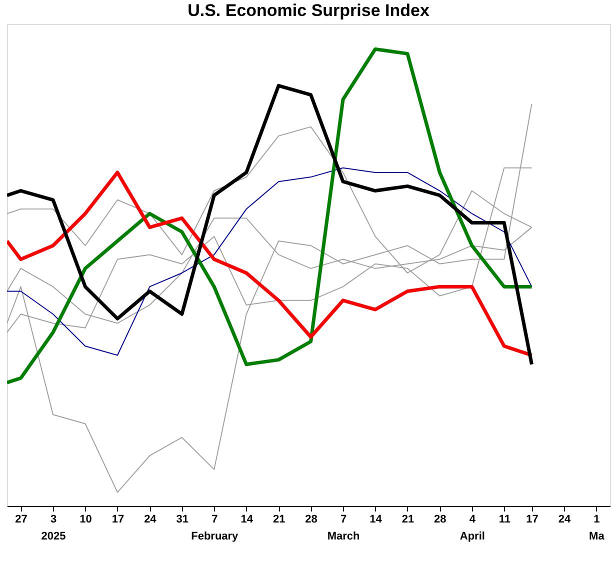  Describe the element at coordinates (21, 520) in the screenshot. I see `x-tick-label: 27` at that location.